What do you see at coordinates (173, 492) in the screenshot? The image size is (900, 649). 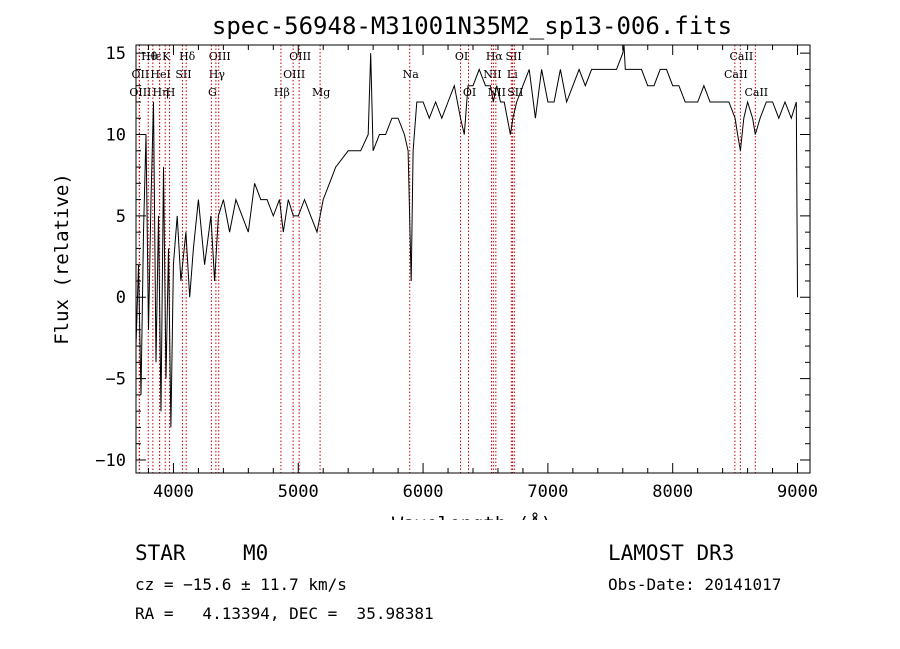 I see `x-tick-label: 4000` at bounding box center [173, 492].